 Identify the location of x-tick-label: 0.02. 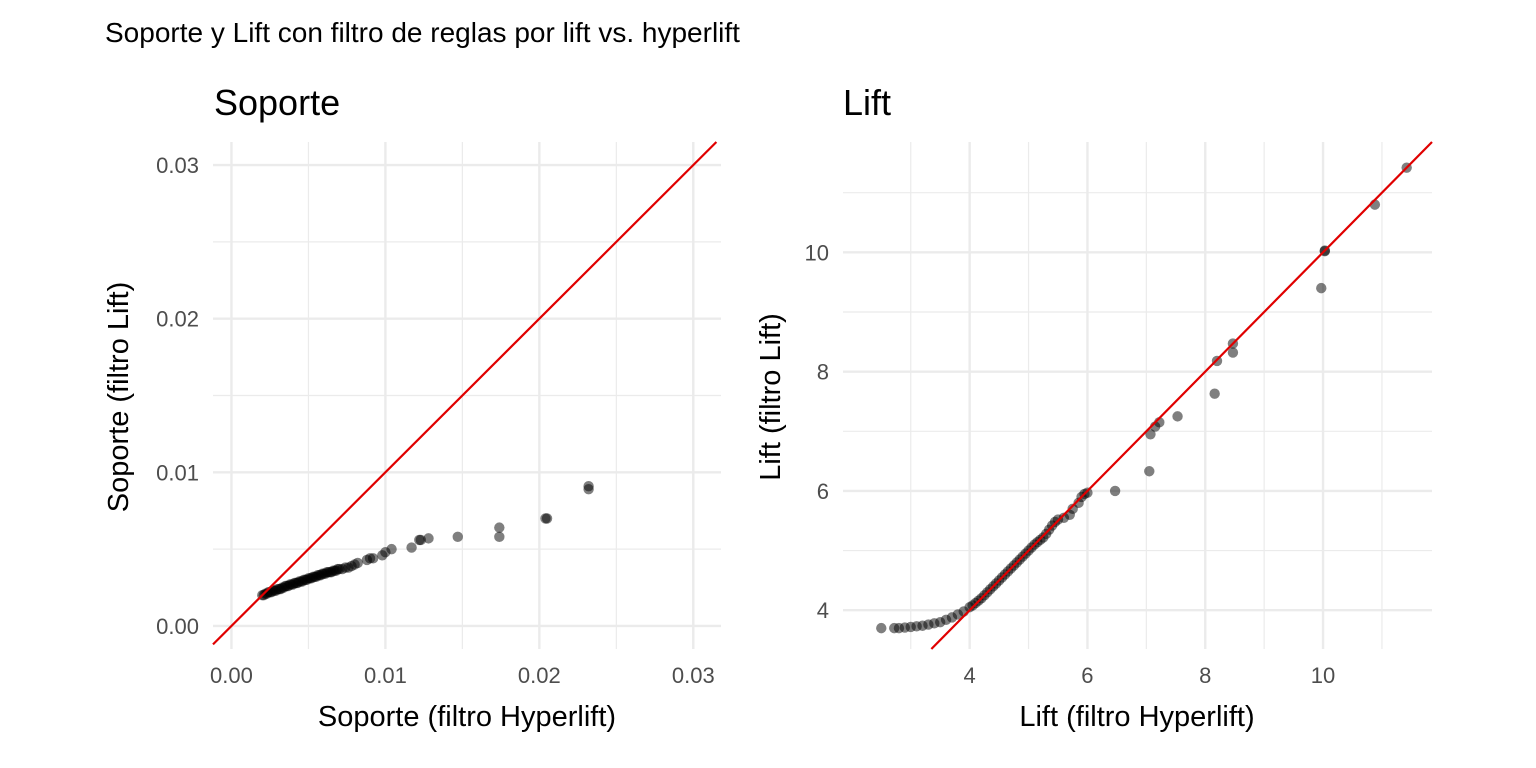
(539, 675).